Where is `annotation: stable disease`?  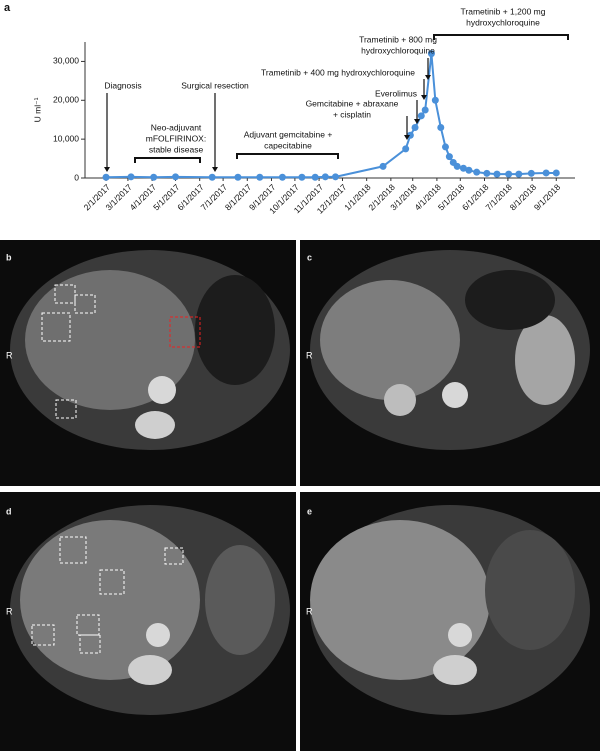
annotation: stable disease is located at coordinates (176, 149).